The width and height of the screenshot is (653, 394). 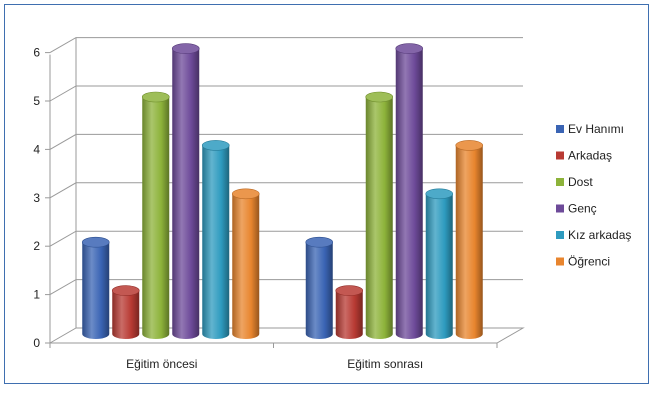 I want to click on legend-item: Öğrenci, so click(x=583, y=262).